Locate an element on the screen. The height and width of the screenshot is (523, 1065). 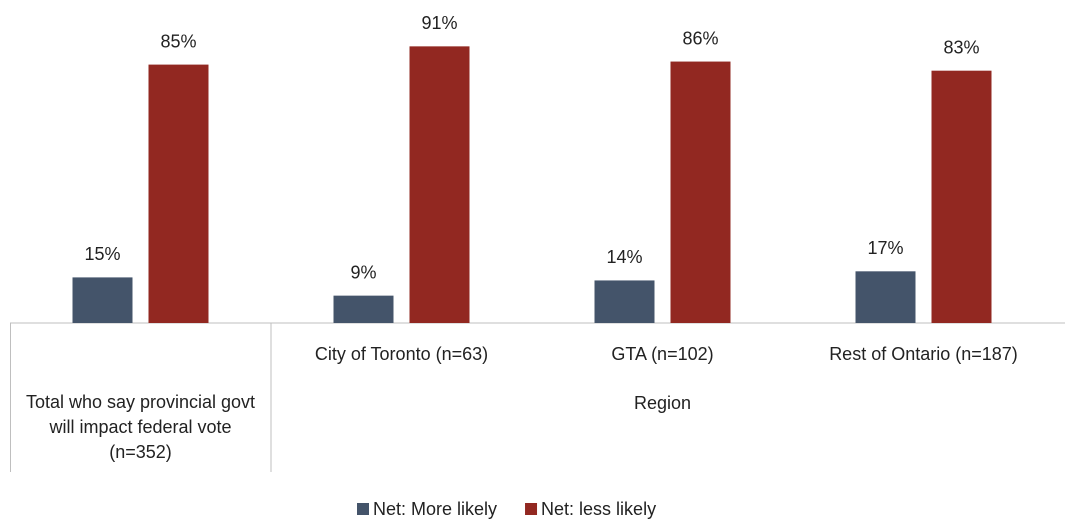
legend-label: Net: More likely is located at coordinates (435, 509).